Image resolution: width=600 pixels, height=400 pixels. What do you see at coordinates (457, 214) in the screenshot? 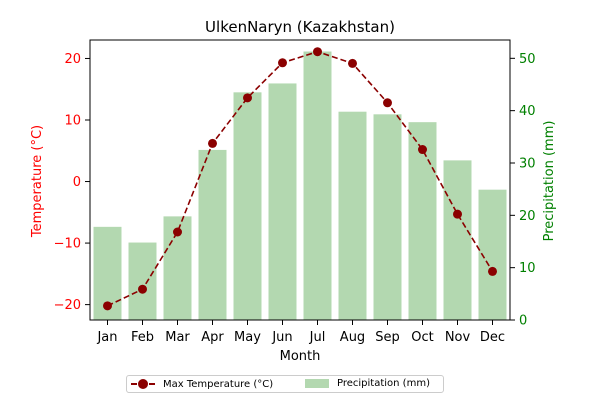
I see `temperature-point-nov` at bounding box center [457, 214].